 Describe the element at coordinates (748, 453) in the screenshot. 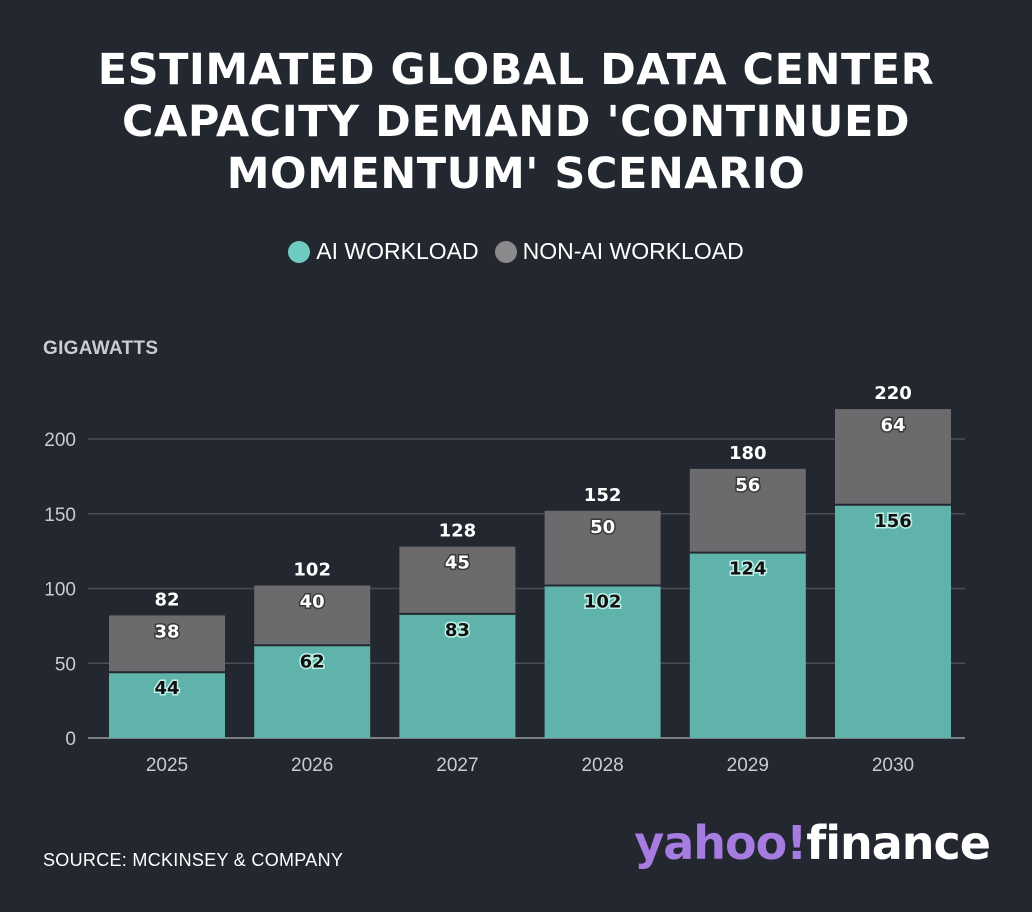

I see `data-label-total-2029: 180` at that location.